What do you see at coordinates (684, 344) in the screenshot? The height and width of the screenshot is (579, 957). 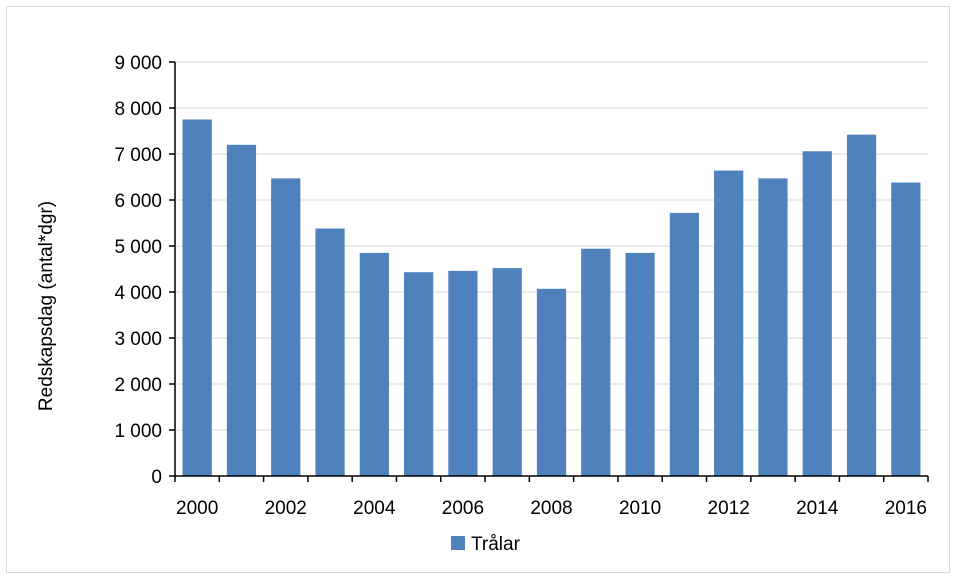 I see `bar-2011` at bounding box center [684, 344].